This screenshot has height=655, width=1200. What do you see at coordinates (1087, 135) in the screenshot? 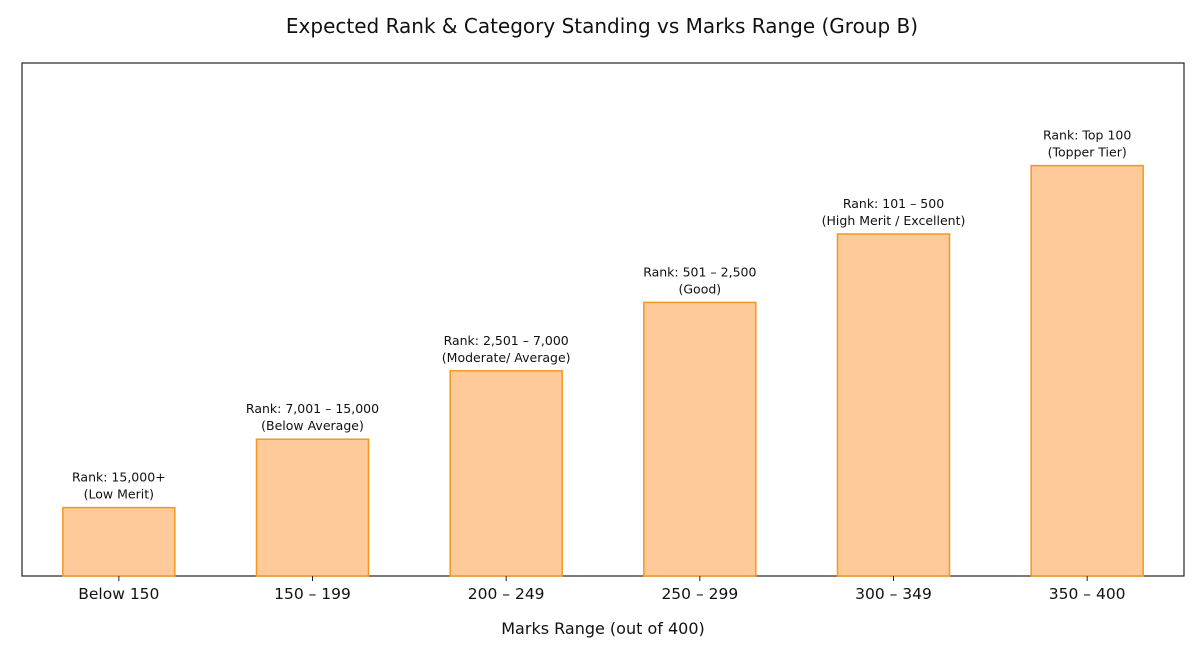
I see `bar-rank-label: Rank: Top 100` at bounding box center [1087, 135].